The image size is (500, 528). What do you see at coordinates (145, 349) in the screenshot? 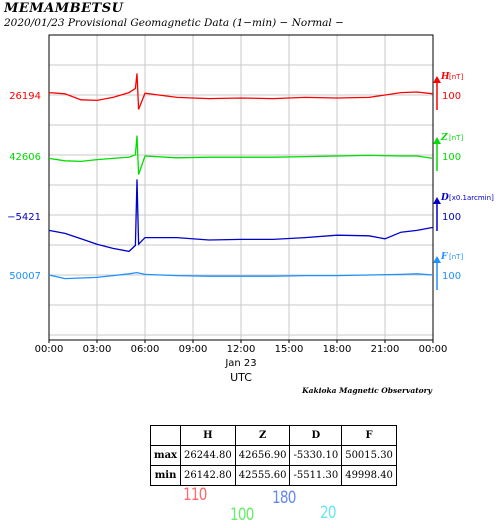
I see `x-tick-label: 06:00` at bounding box center [145, 349].